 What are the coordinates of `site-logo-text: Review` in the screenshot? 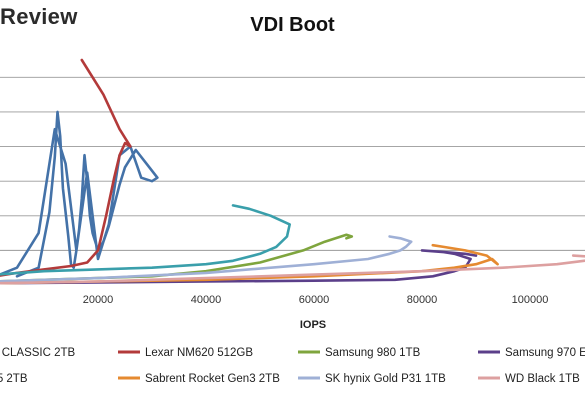 It's located at (39, 16).